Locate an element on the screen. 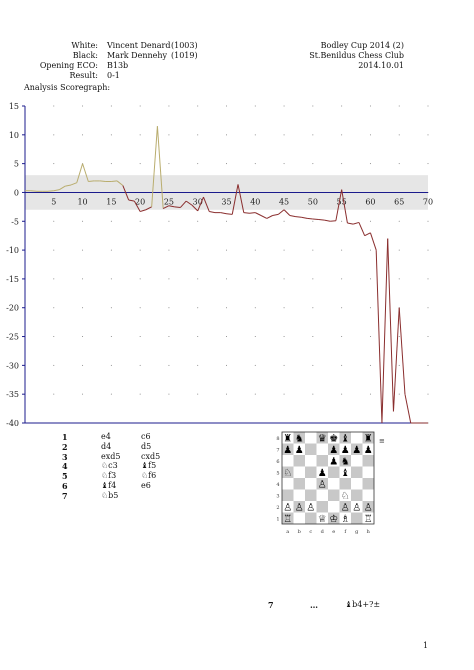 The height and width of the screenshot is (670, 474). chess-piece: ♗ is located at coordinates (345, 519).